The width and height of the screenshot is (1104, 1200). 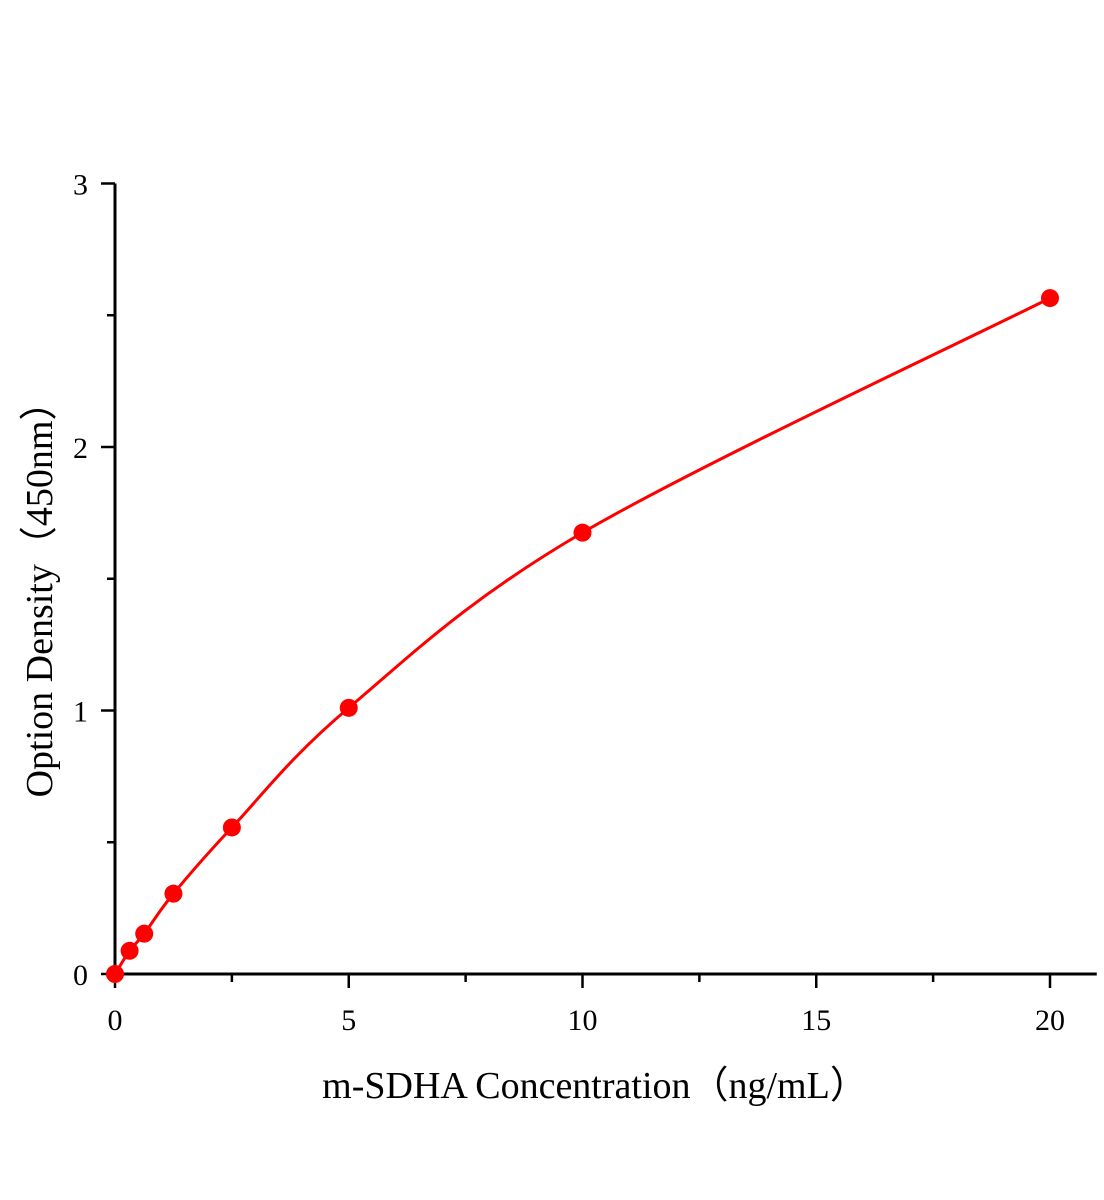 I want to click on x-tick-label: 5, so click(x=348, y=1020).